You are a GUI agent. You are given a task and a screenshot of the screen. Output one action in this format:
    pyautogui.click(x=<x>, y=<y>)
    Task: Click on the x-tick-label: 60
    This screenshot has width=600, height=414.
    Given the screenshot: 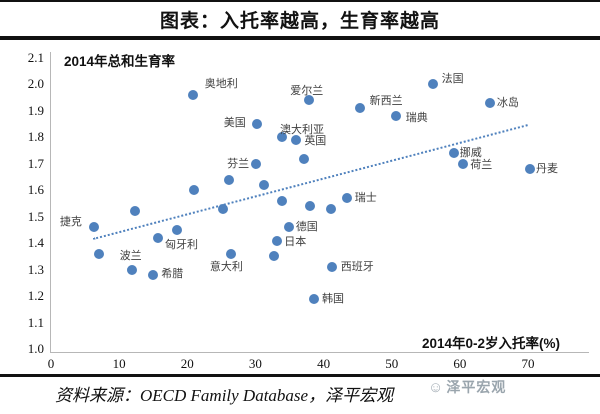 What is the action you would take?
    pyautogui.click(x=460, y=363)
    